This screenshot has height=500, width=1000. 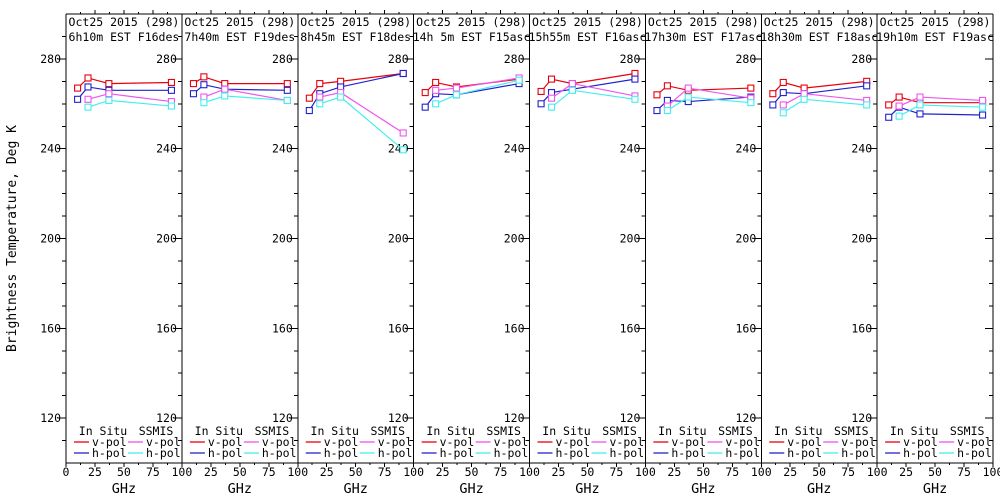 I want to click on panel-7-series-ssmis-hpol, so click(x=825, y=106).